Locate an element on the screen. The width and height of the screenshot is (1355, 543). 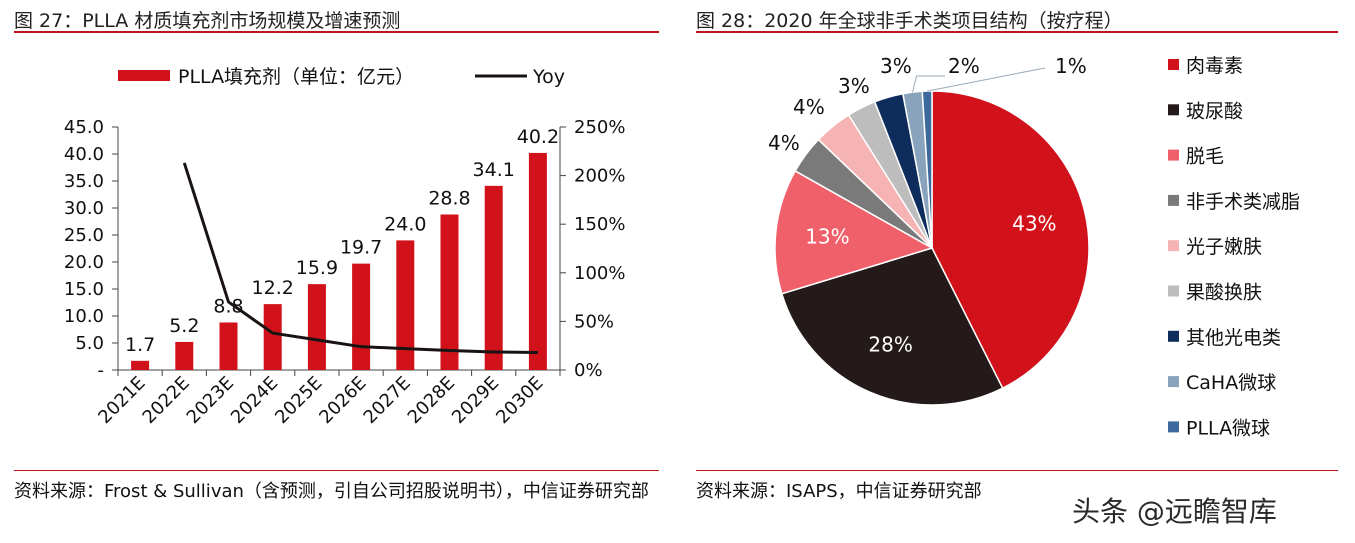
pie-outside-label: 1% is located at coordinates (1071, 66).